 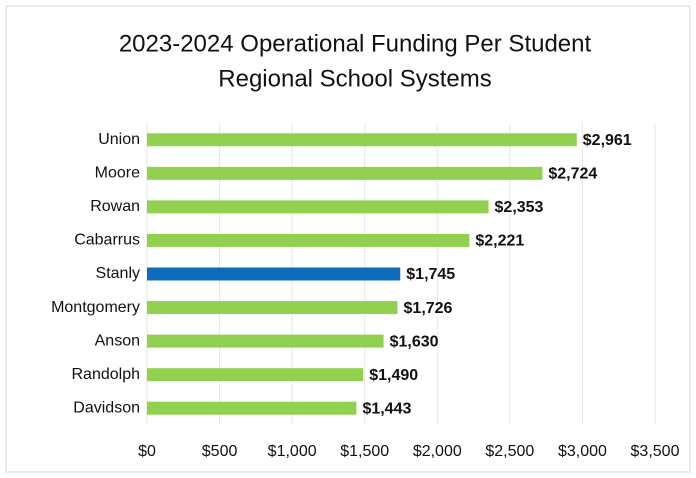 What do you see at coordinates (519, 207) in the screenshot?
I see `value-label: $2,353` at bounding box center [519, 207].